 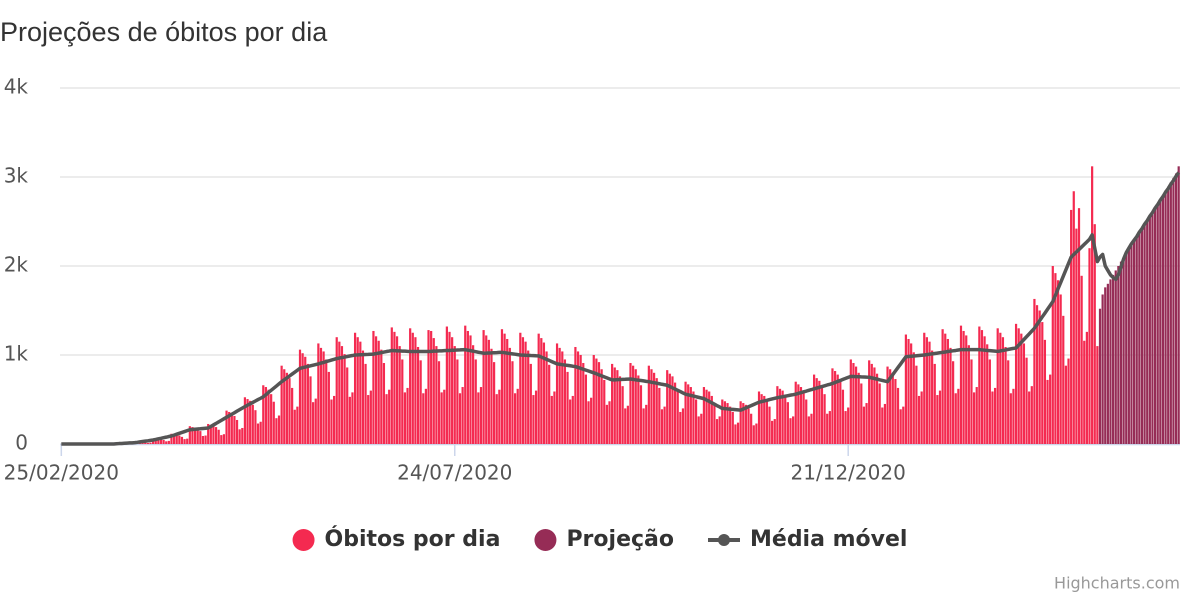 What do you see at coordinates (164, 32) in the screenshot?
I see `chart-title: Projeções de óbitos por dia` at bounding box center [164, 32].